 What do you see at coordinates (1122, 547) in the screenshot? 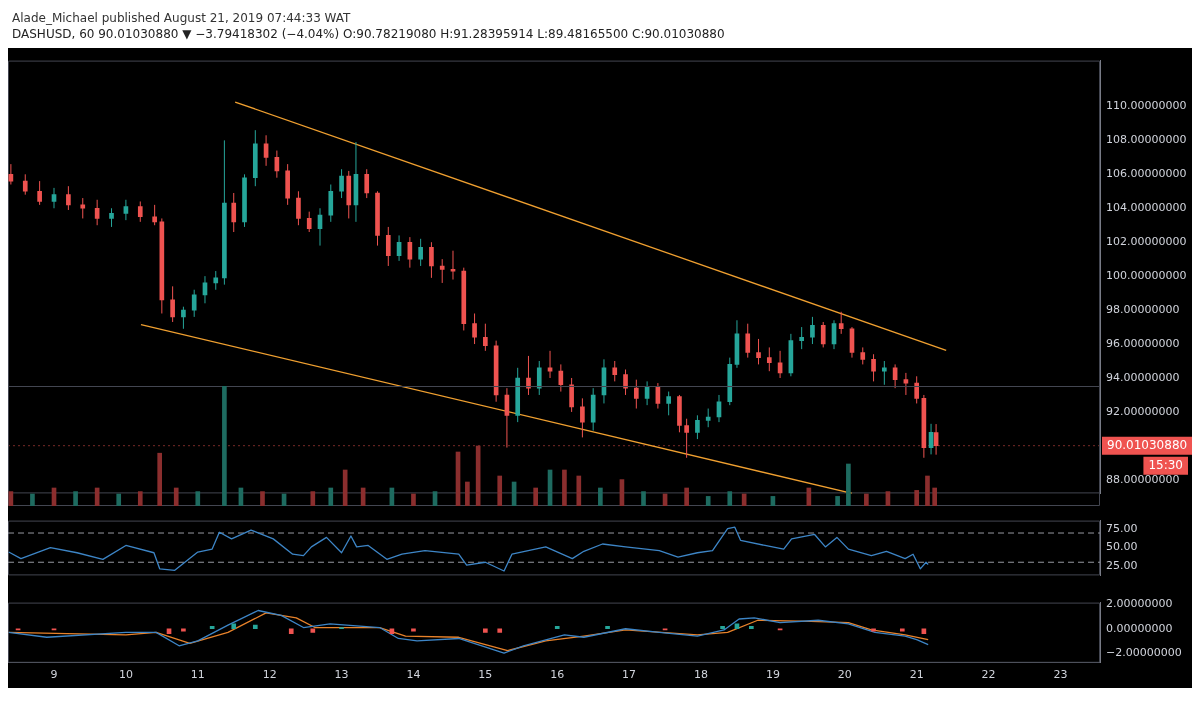
I see `y-tick-label: 50.00` at bounding box center [1122, 547].